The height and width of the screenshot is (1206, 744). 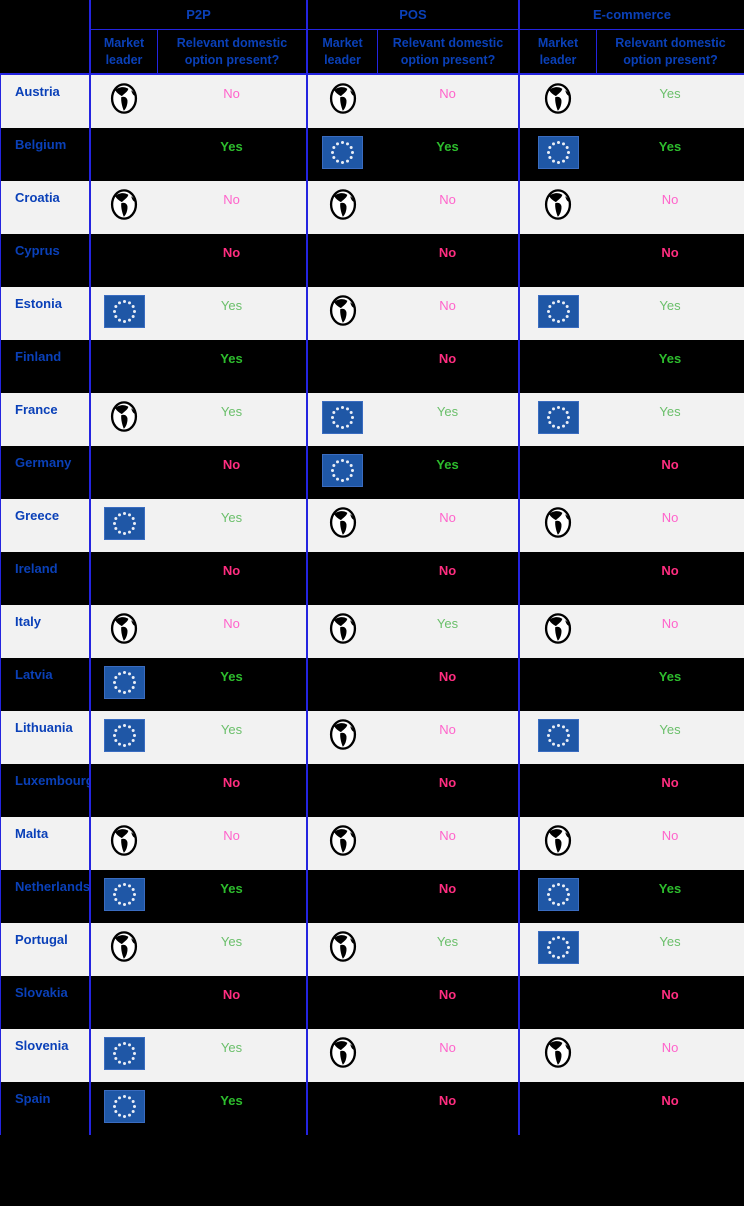 What do you see at coordinates (372, 1108) in the screenshot?
I see `table-row: Spain Yes No No` at bounding box center [372, 1108].